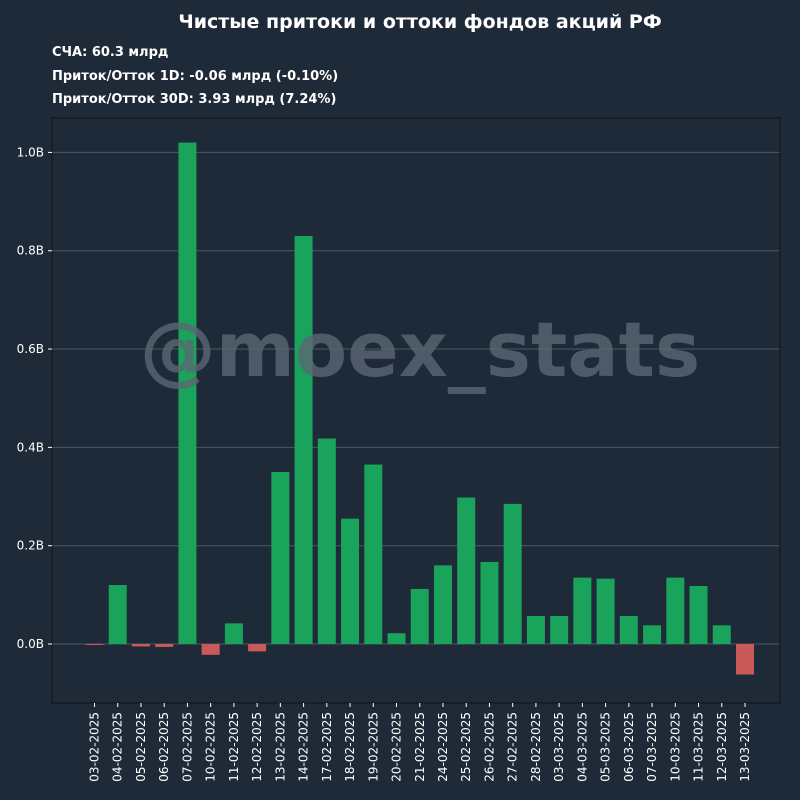 Image resolution: width=800 pixels, height=800 pixels. I want to click on x-tick-label: 13-03-2025, so click(745, 747).